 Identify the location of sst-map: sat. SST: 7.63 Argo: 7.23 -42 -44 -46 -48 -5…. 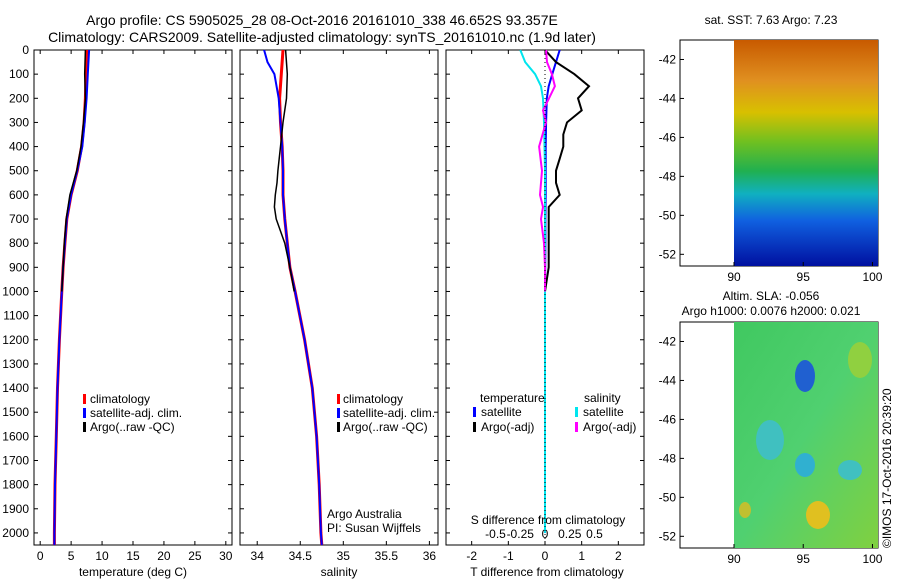
(771, 148).